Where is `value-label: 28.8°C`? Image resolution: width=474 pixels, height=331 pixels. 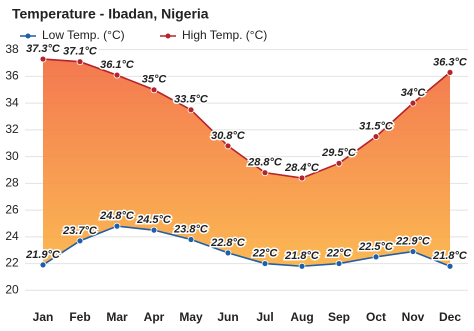 value-label: 28.8°C is located at coordinates (265, 163).